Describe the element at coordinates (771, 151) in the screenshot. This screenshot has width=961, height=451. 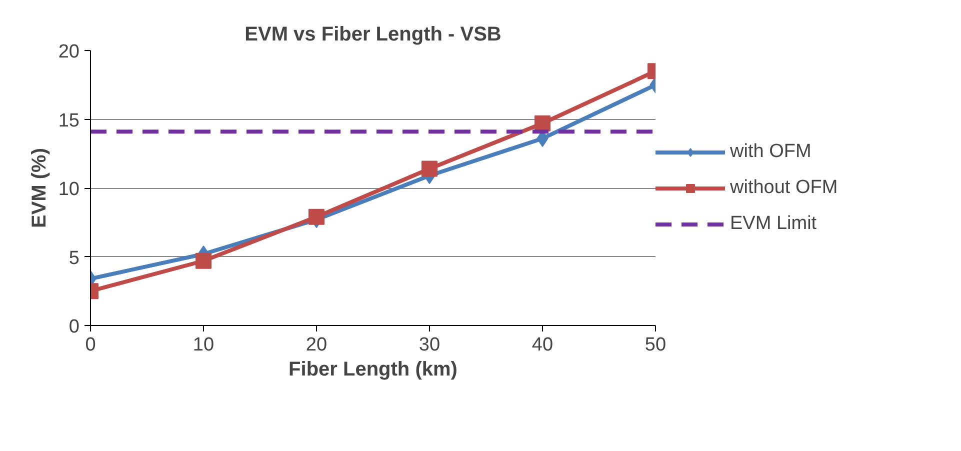
I see `legend-label: with OFM` at that location.